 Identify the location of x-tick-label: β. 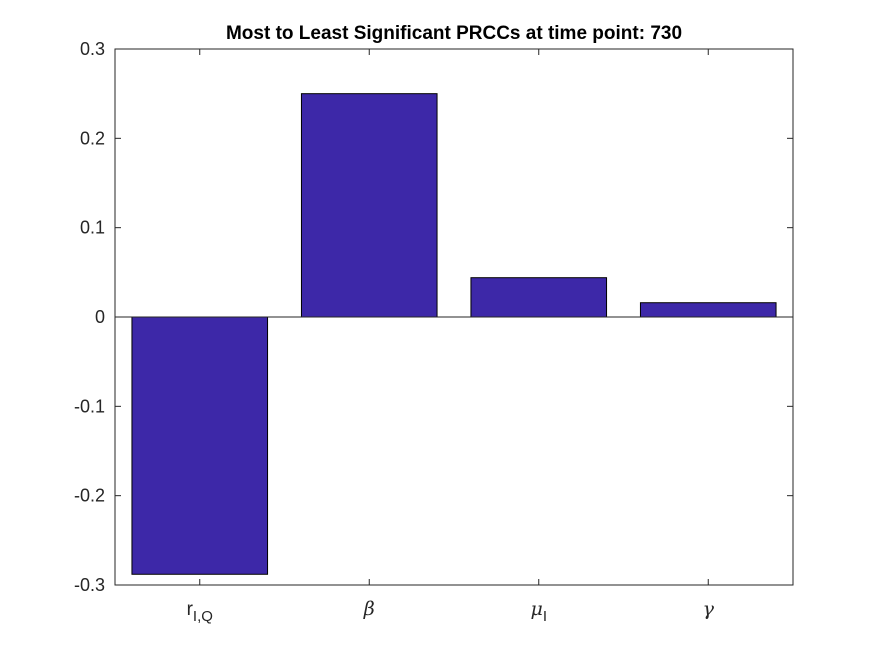
(369, 609).